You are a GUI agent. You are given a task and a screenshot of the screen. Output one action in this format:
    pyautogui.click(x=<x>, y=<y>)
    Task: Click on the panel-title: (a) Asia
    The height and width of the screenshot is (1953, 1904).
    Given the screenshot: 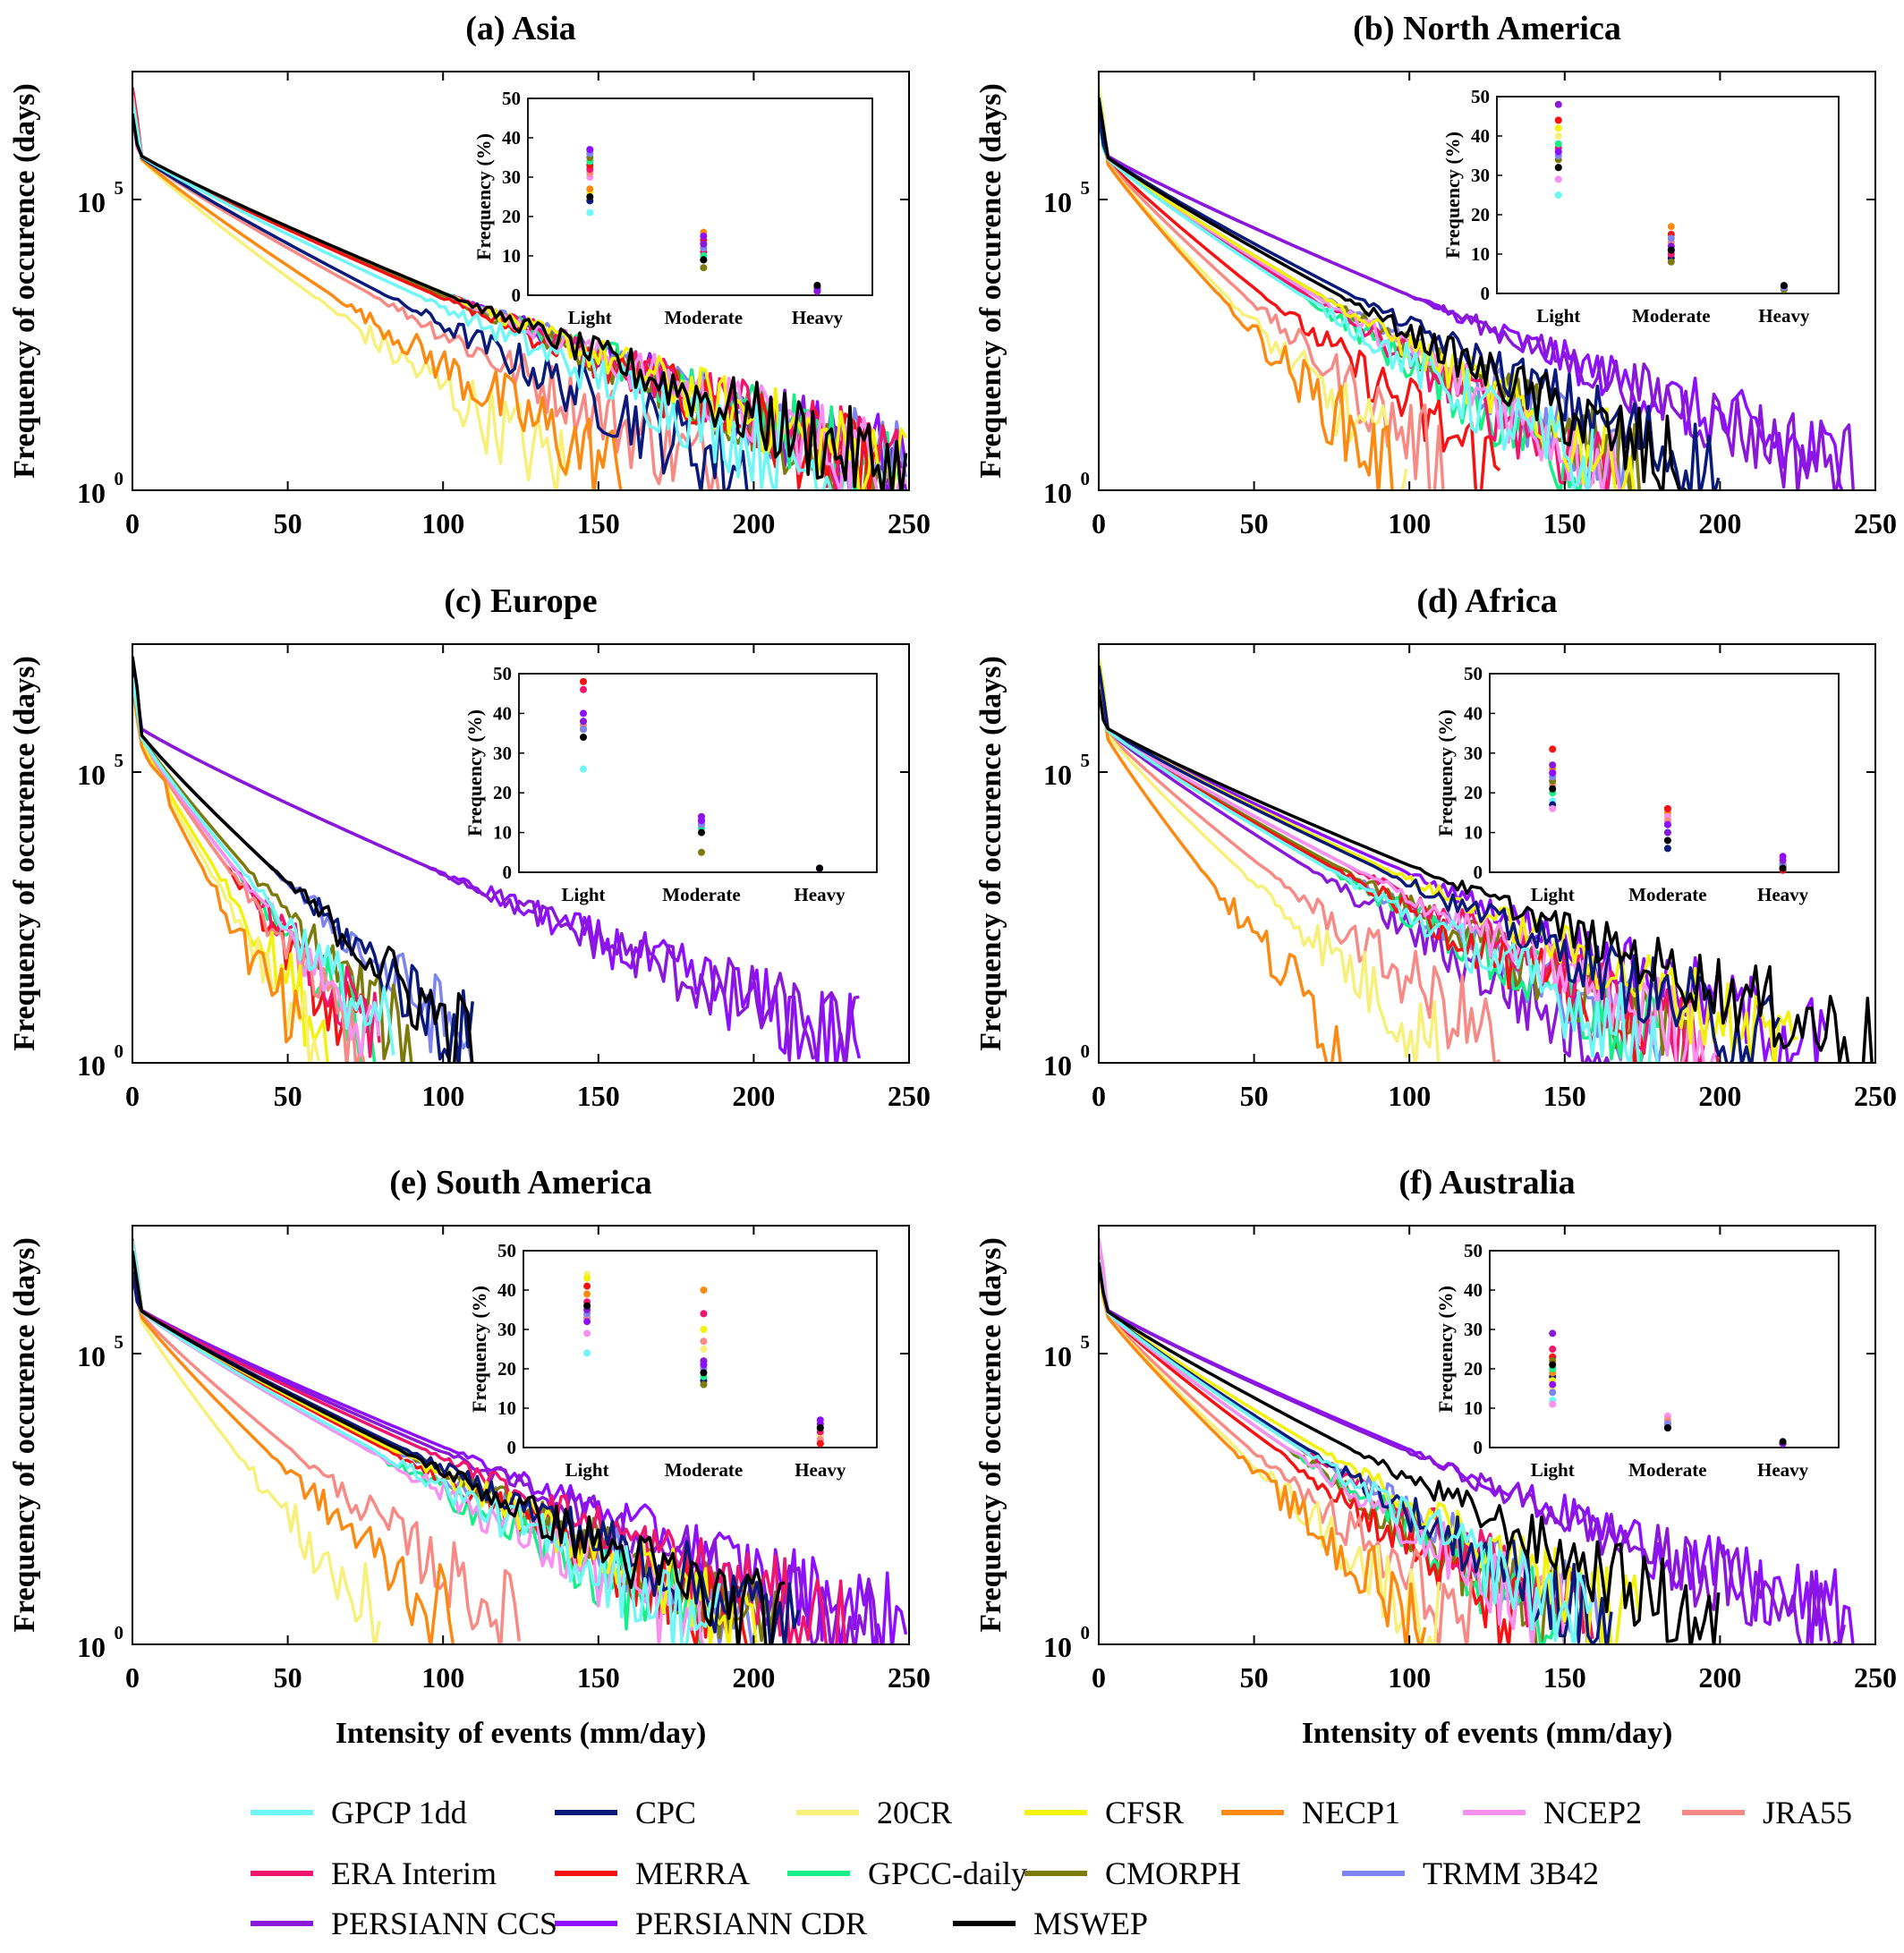 What is the action you would take?
    pyautogui.click(x=520, y=28)
    